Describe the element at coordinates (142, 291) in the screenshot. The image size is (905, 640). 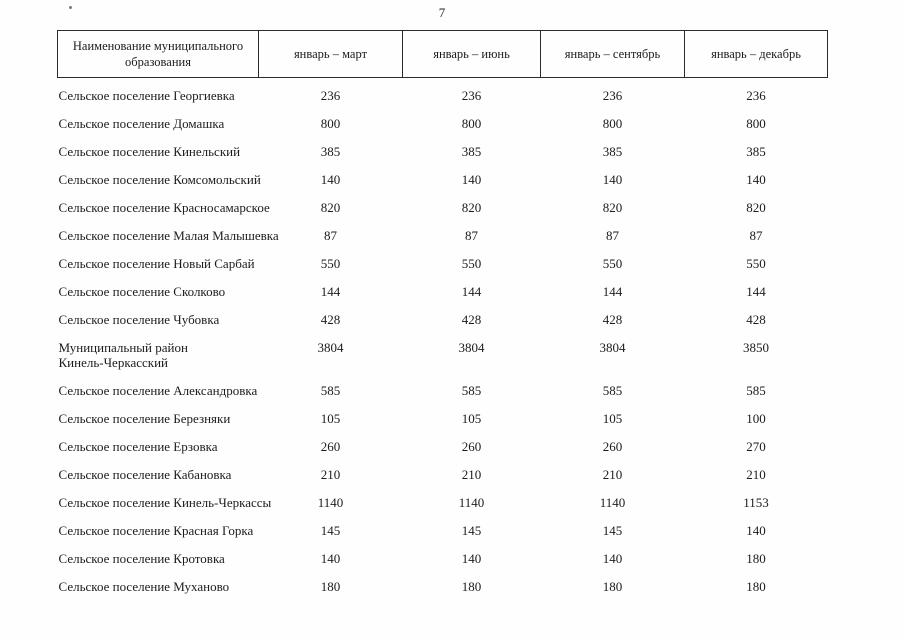
I see `municipality-name: Сельское поселение Сколково` at that location.